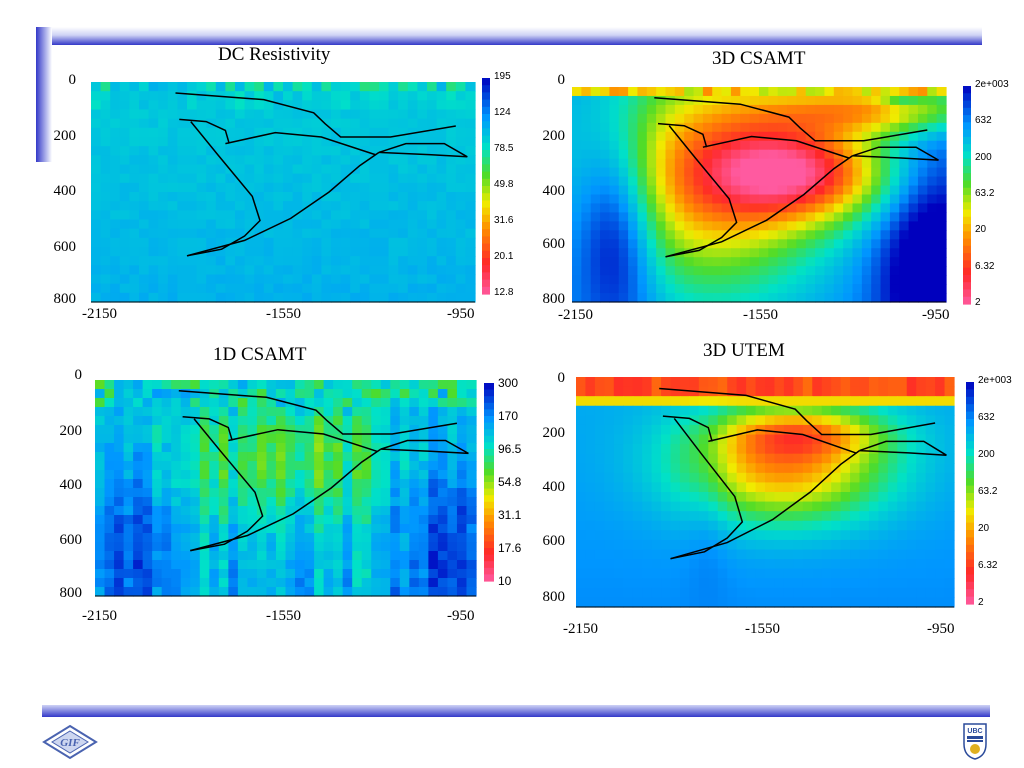 The width and height of the screenshot is (1024, 768). What do you see at coordinates (782, 441) in the screenshot?
I see `geology-boundary-line` at bounding box center [782, 441].